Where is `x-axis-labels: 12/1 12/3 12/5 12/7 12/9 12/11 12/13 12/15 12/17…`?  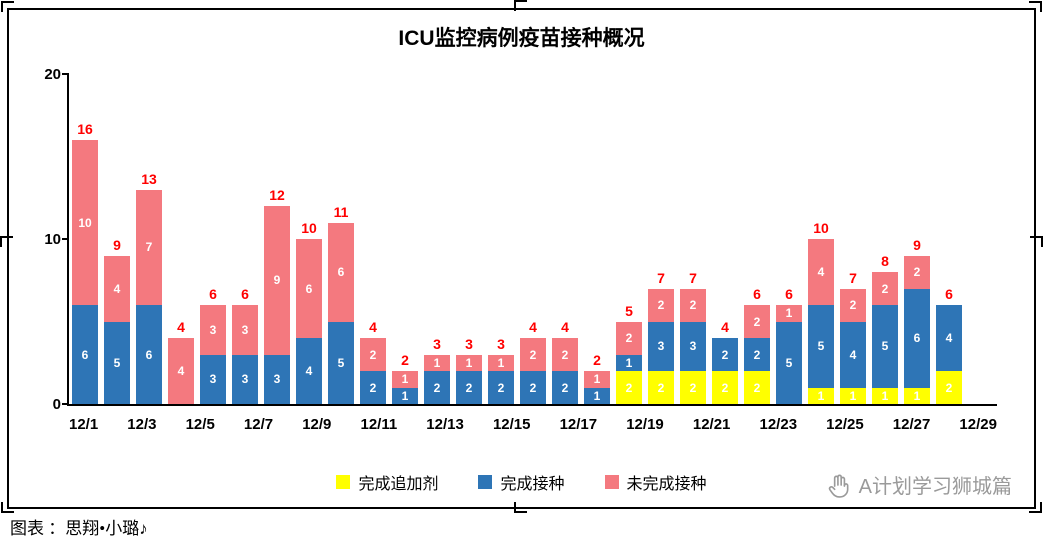 x-axis-labels: 12/1 12/3 12/5 12/7 12/9 12/11 12/13 12/15 12/17… is located at coordinates (533, 424).